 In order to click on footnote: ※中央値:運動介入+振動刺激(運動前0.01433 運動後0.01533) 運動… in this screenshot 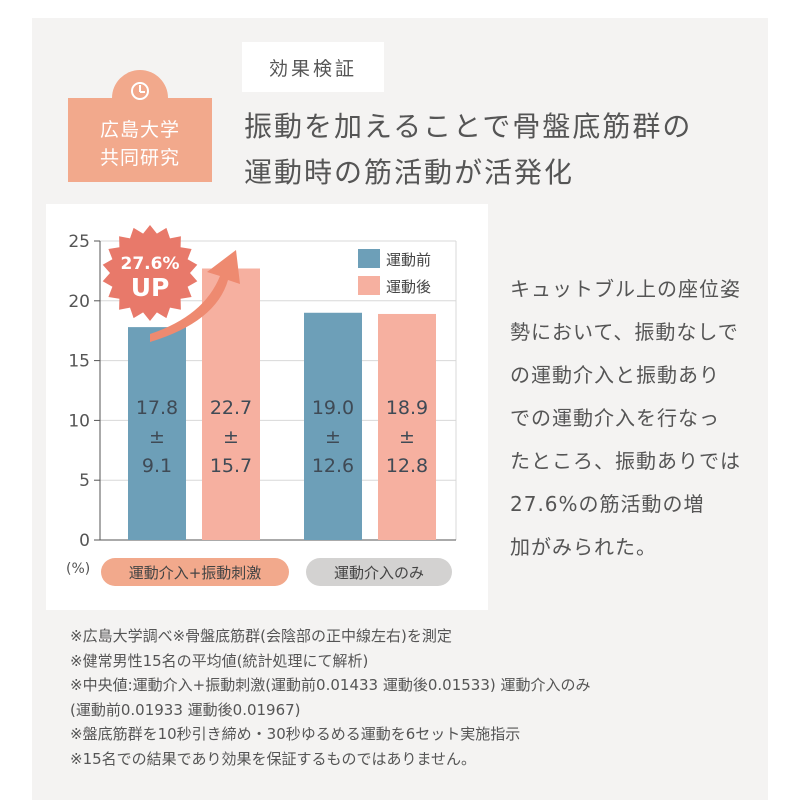, I will do `click(330, 685)`.